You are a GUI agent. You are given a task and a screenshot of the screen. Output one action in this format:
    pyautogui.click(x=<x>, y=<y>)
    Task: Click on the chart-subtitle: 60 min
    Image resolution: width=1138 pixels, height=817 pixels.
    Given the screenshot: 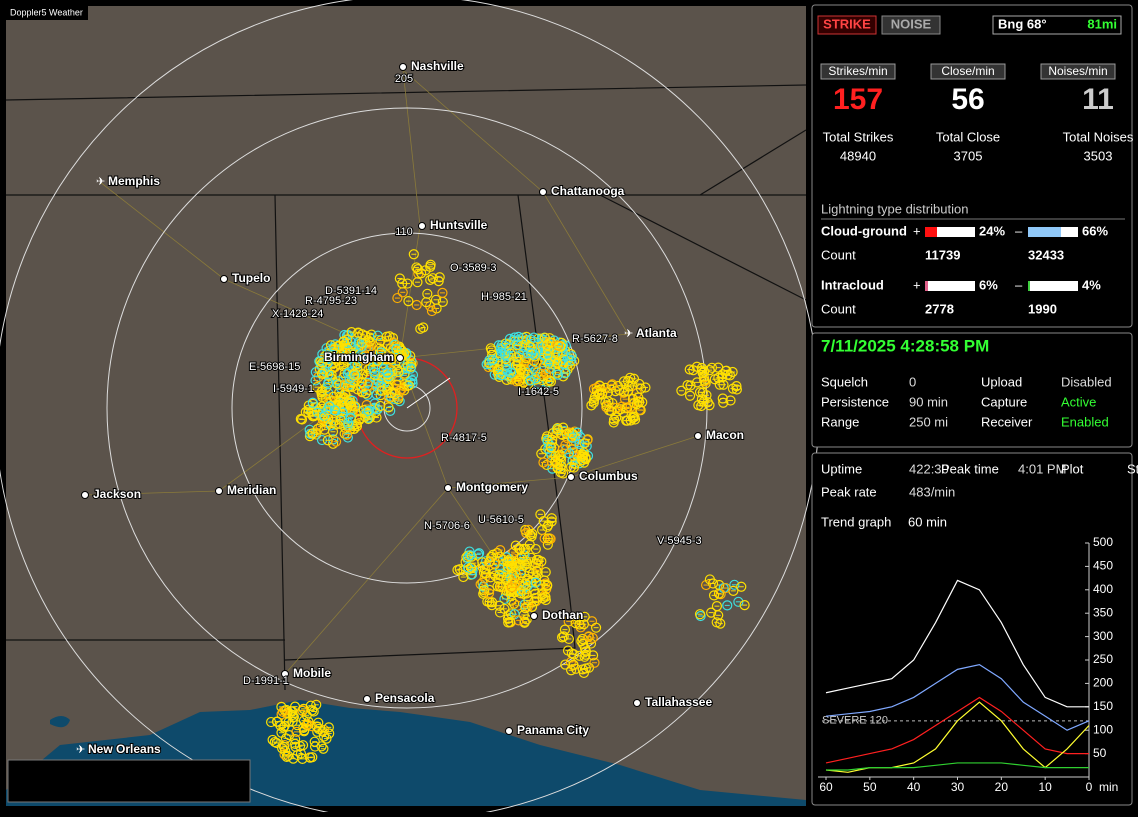 What is the action you would take?
    pyautogui.click(x=927, y=521)
    